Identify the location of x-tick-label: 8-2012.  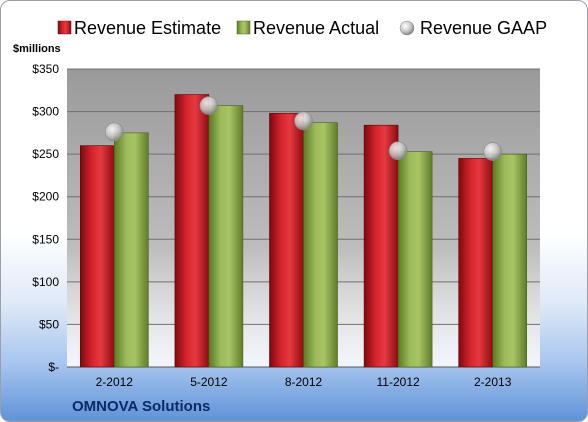
(304, 382).